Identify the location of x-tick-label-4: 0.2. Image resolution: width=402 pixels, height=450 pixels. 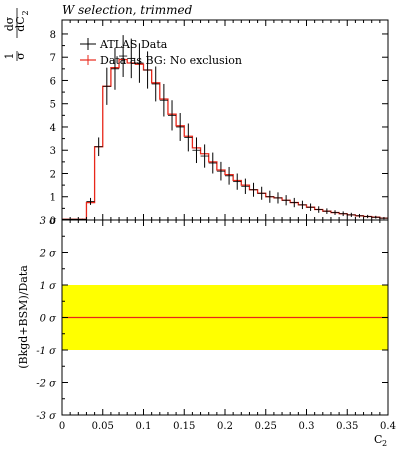
(225, 426).